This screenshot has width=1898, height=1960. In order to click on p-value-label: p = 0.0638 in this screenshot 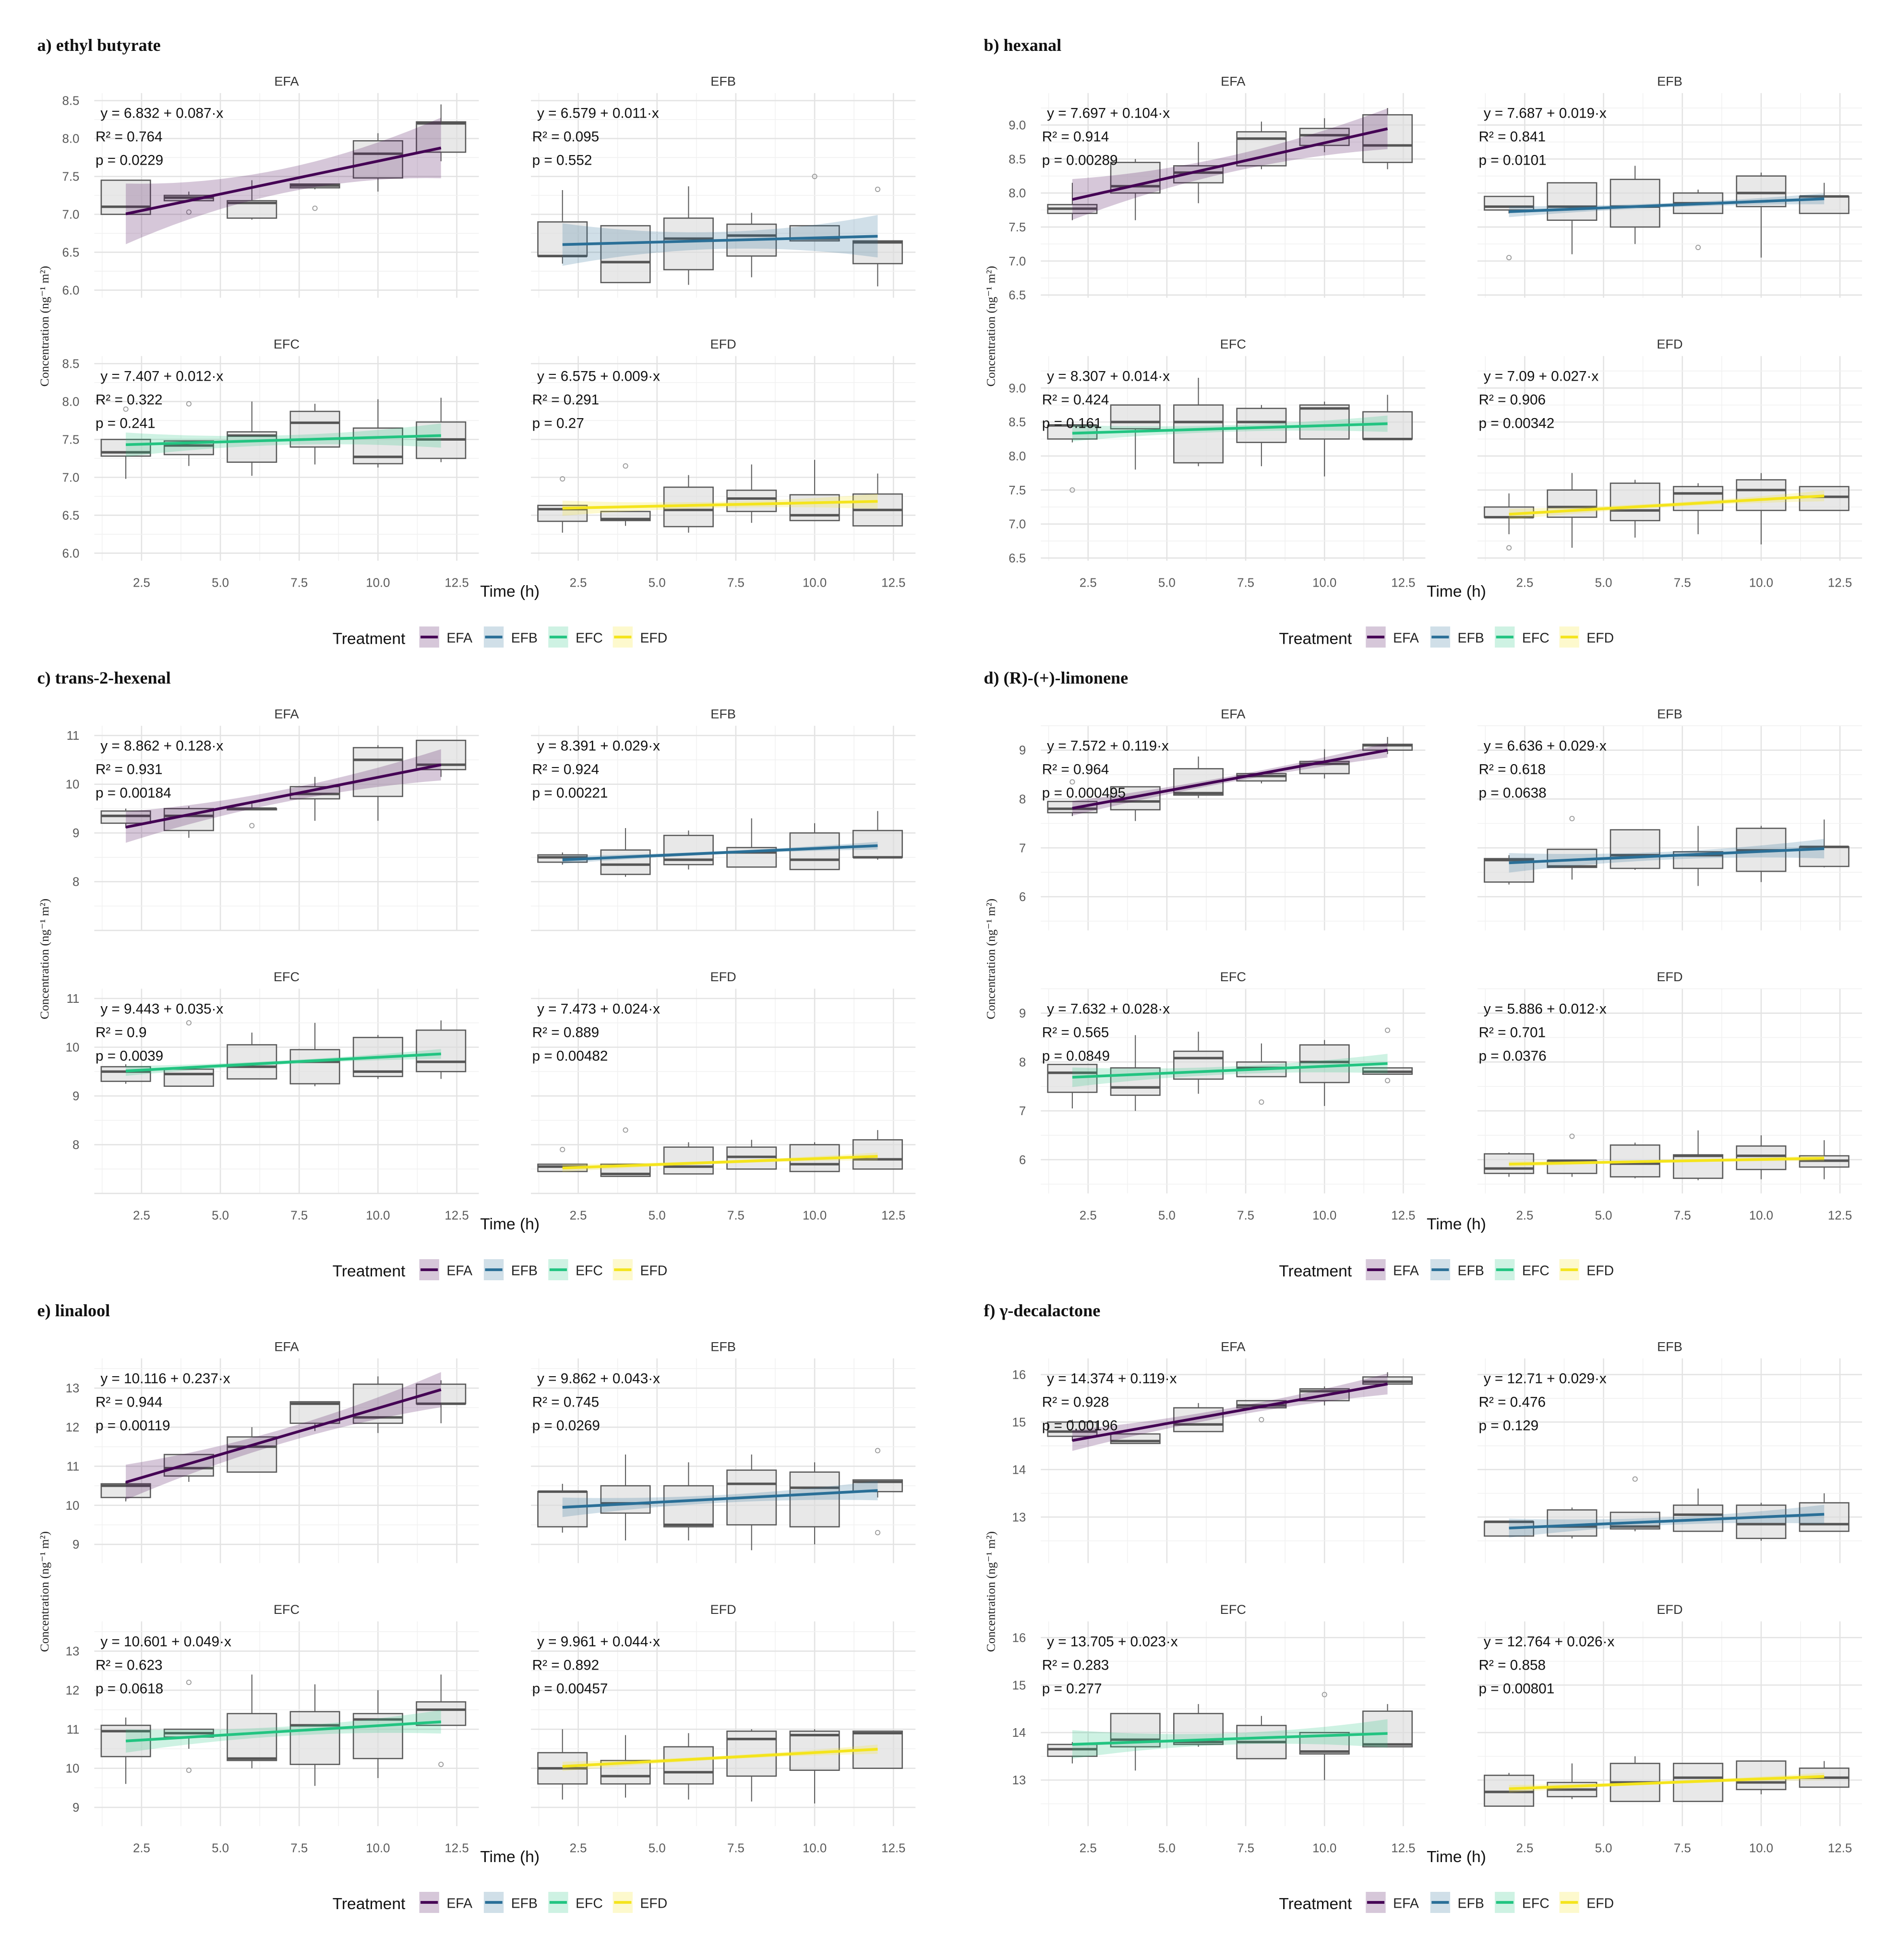, I will do `click(1512, 793)`.